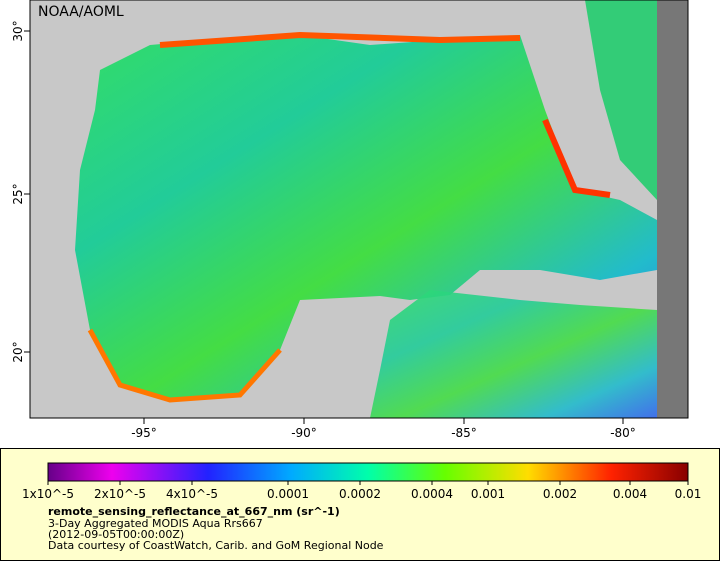 This screenshot has height=561, width=720. What do you see at coordinates (18, 351) in the screenshot?
I see `lat-tick-label: 20°` at bounding box center [18, 351].